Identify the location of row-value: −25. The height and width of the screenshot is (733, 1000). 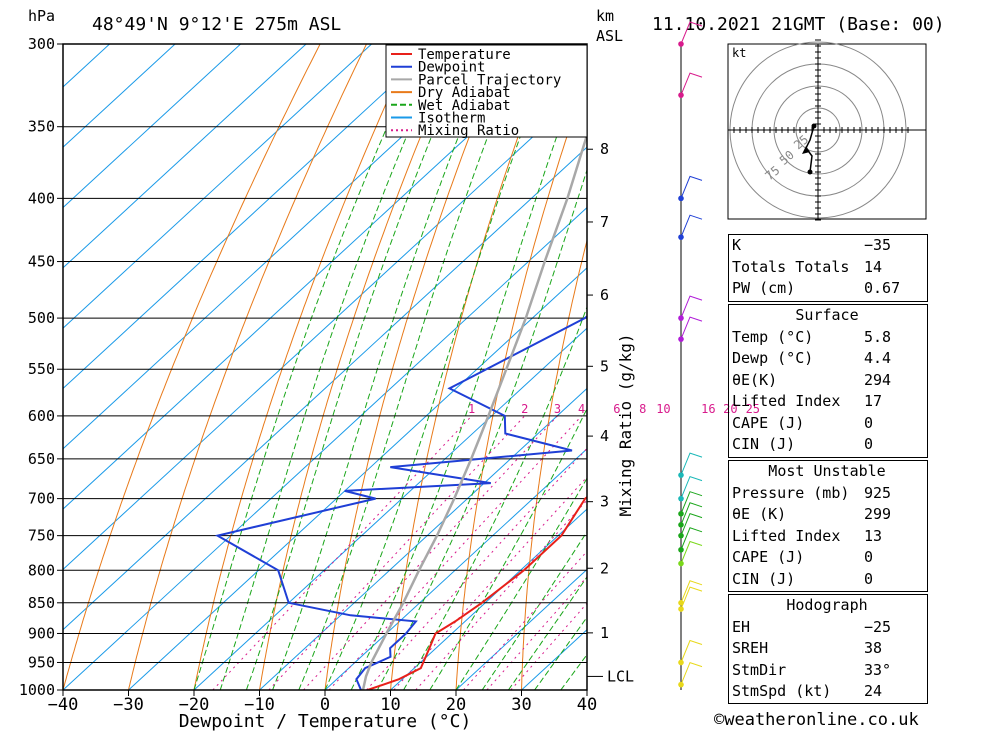
(878, 626).